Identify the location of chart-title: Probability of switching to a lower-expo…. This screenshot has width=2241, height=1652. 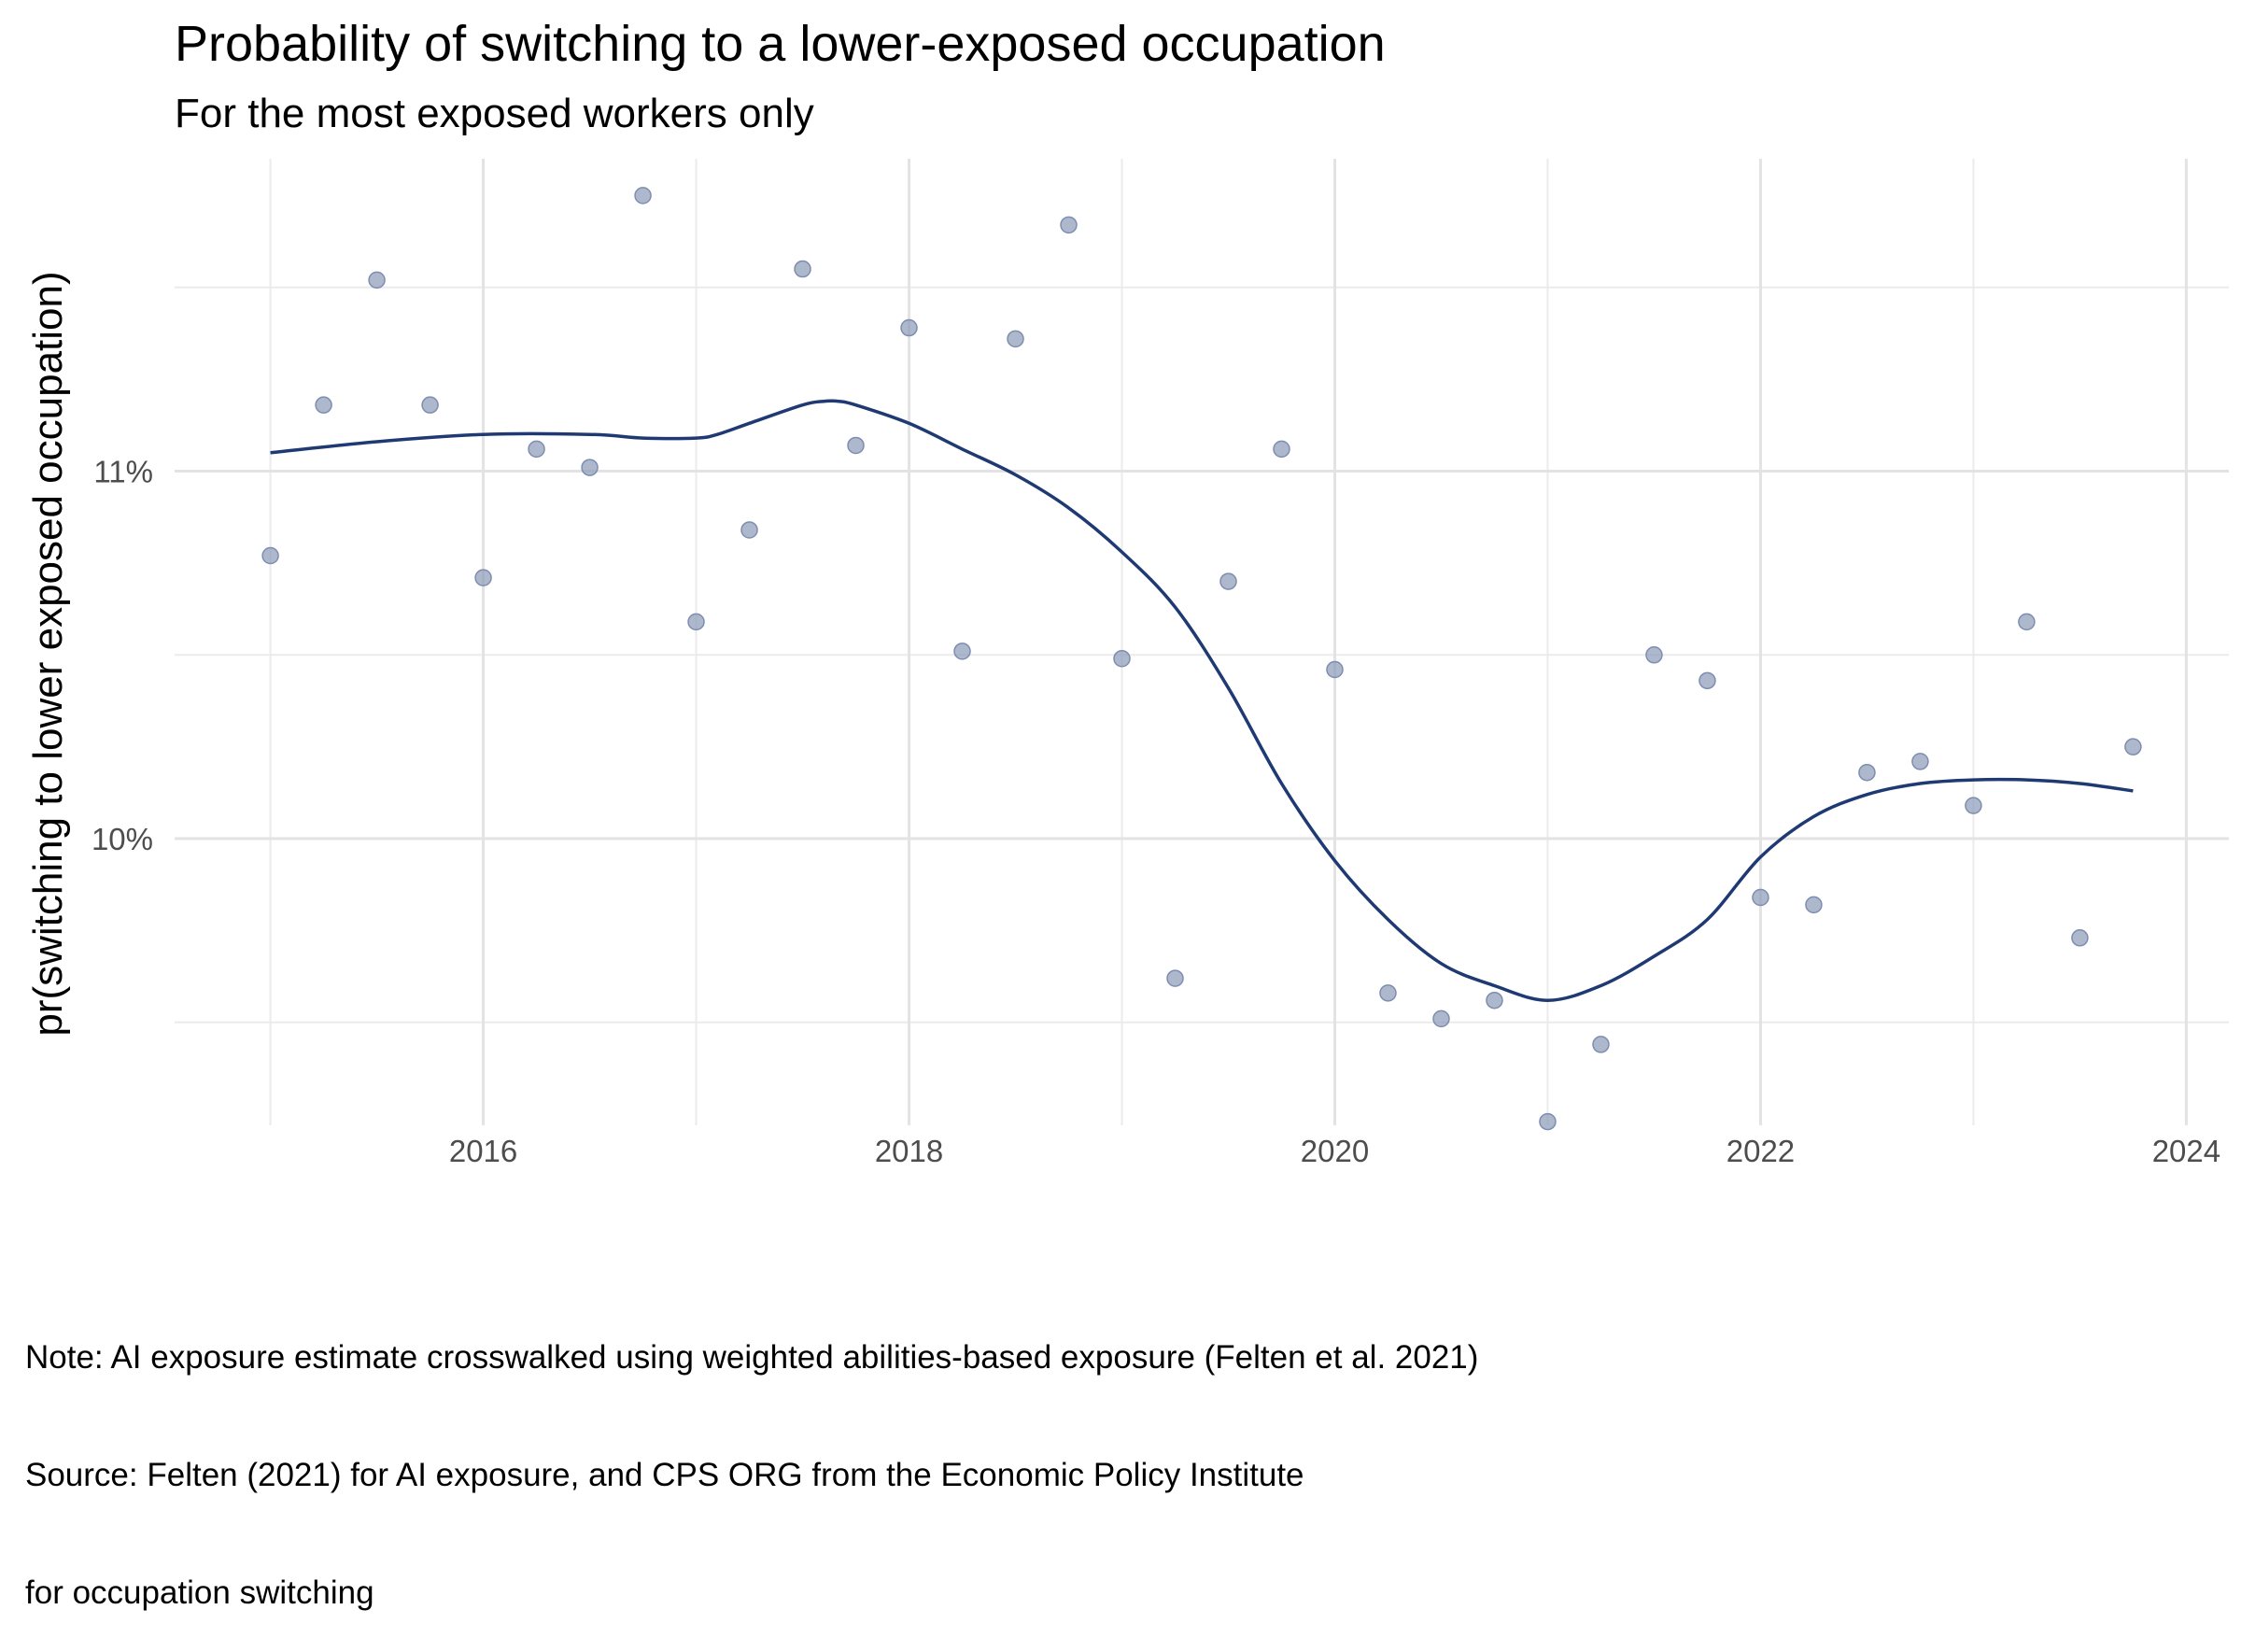
(780, 44).